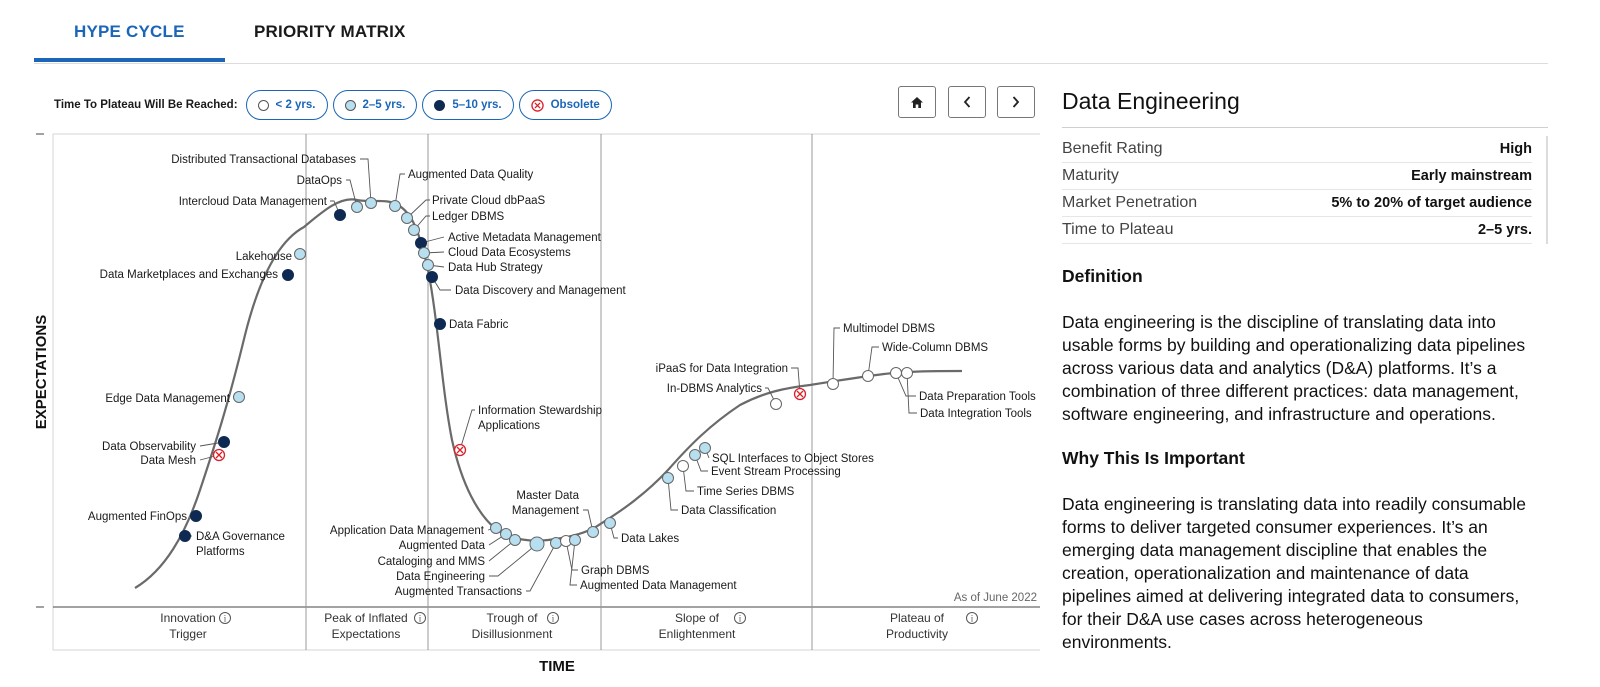 The image size is (1600, 687). Describe the element at coordinates (471, 175) in the screenshot. I see `label-augmented-data-quality: Augmented Data Quality` at that location.